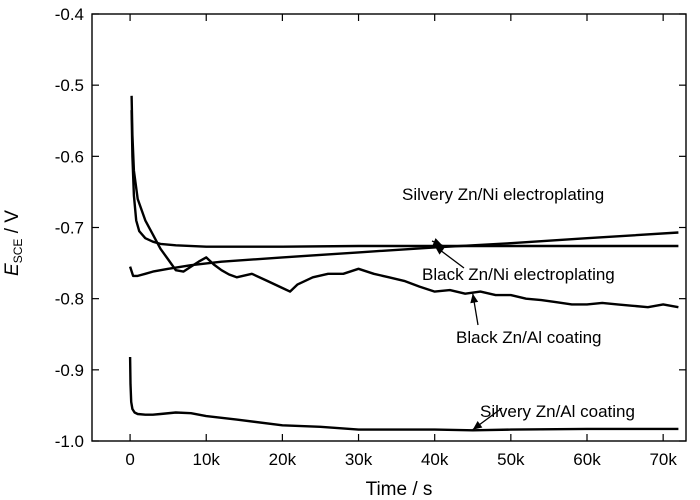 The image size is (700, 500). I want to click on y-axis: ESCE / V, so click(13, 243).